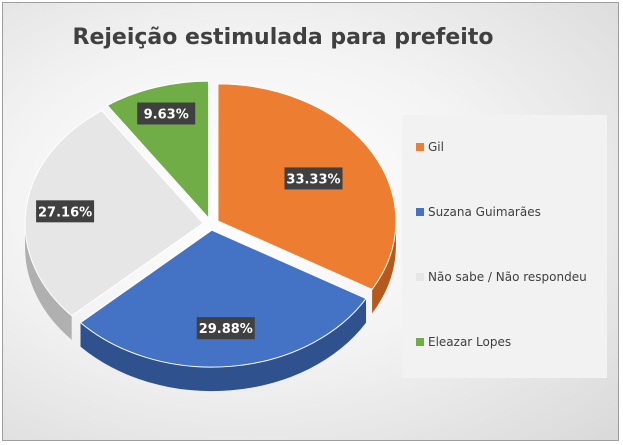 The height and width of the screenshot is (445, 623). Describe the element at coordinates (384, 267) in the screenshot. I see `pie-wall-gil` at that location.